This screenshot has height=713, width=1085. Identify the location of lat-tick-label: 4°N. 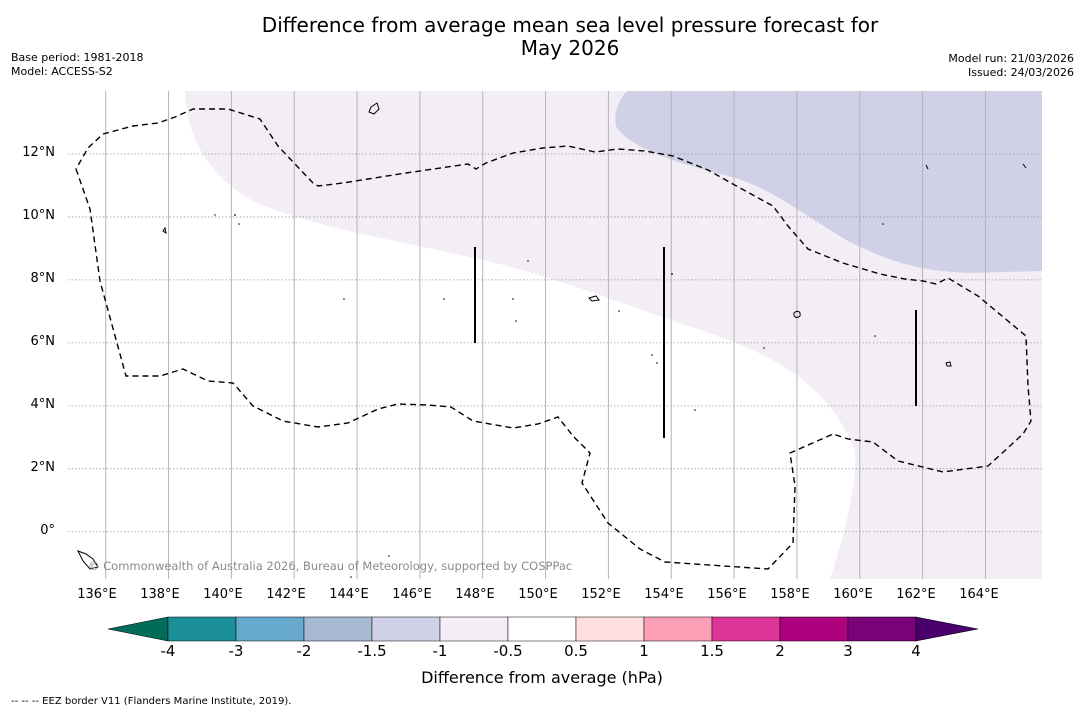
(43, 404).